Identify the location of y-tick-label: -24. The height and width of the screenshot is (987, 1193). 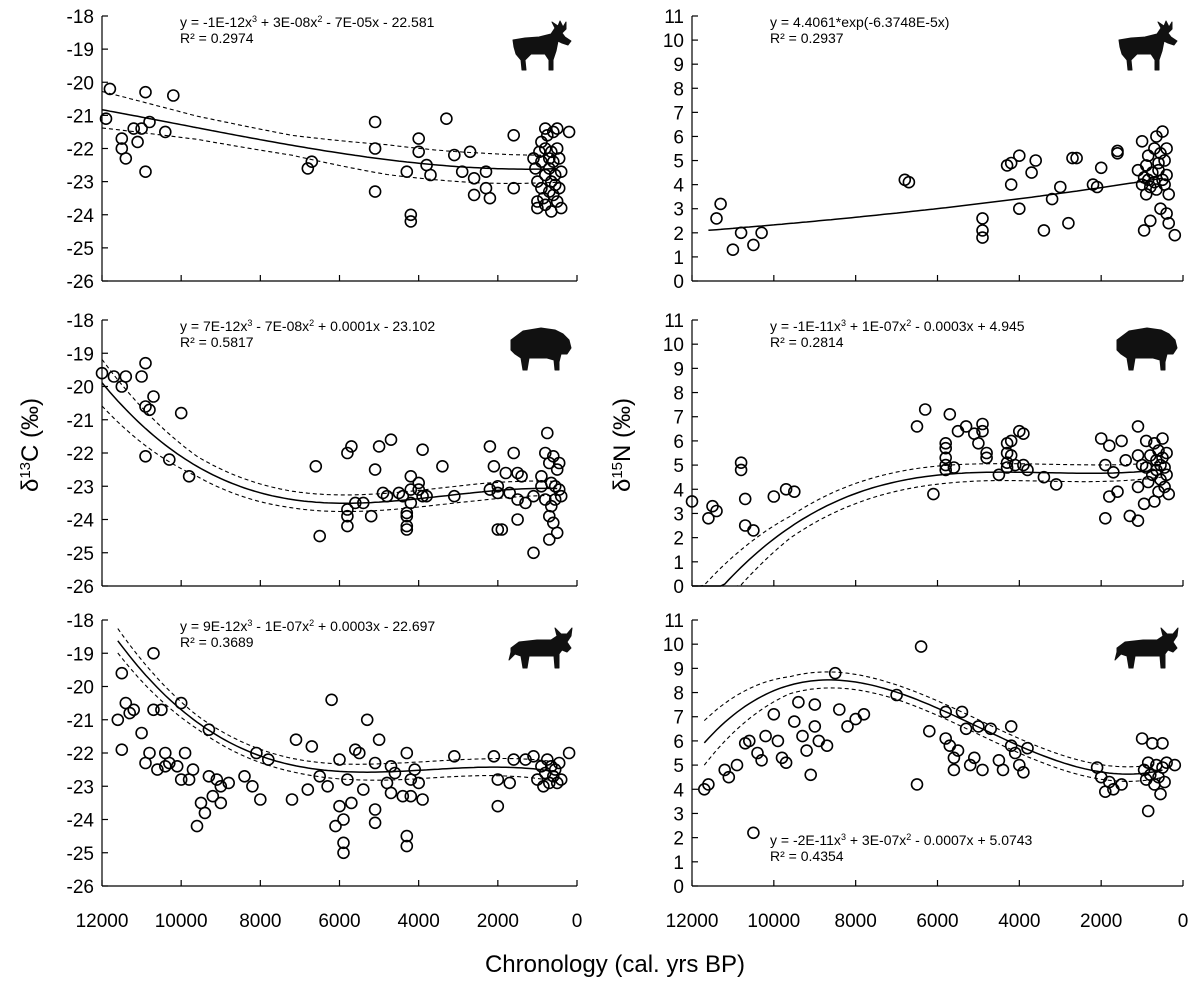
(81, 216).